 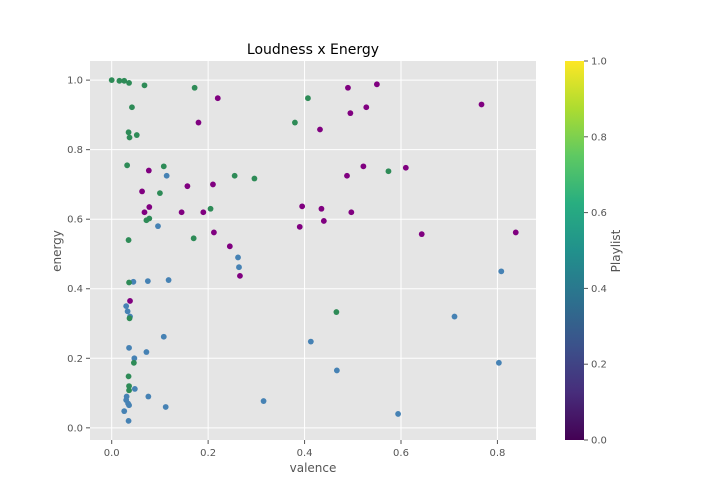 What do you see at coordinates (75, 289) in the screenshot?
I see `y-tick-label: 0.4` at bounding box center [75, 289].